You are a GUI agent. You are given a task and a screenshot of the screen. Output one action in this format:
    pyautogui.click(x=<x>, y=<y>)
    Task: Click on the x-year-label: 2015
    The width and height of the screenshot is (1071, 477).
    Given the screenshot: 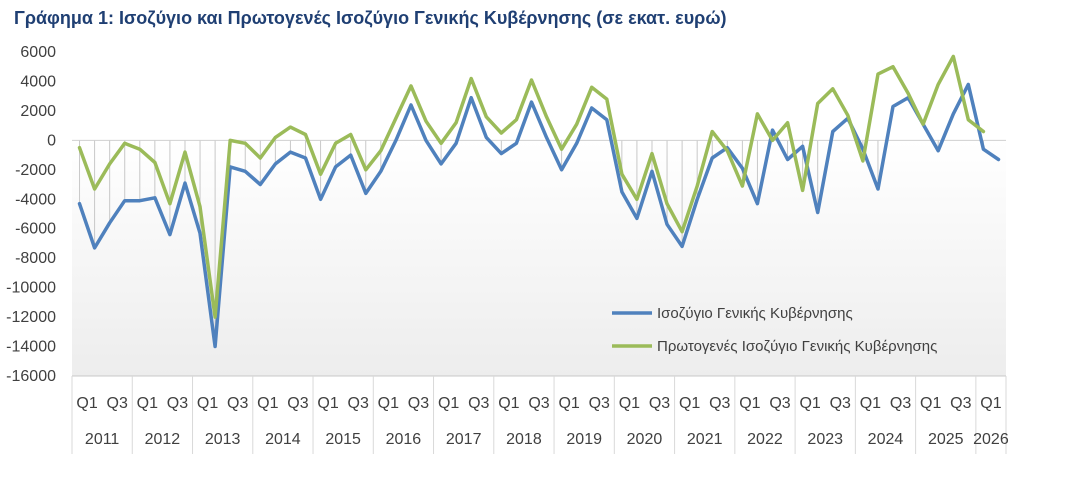 What is the action you would take?
    pyautogui.click(x=343, y=439)
    